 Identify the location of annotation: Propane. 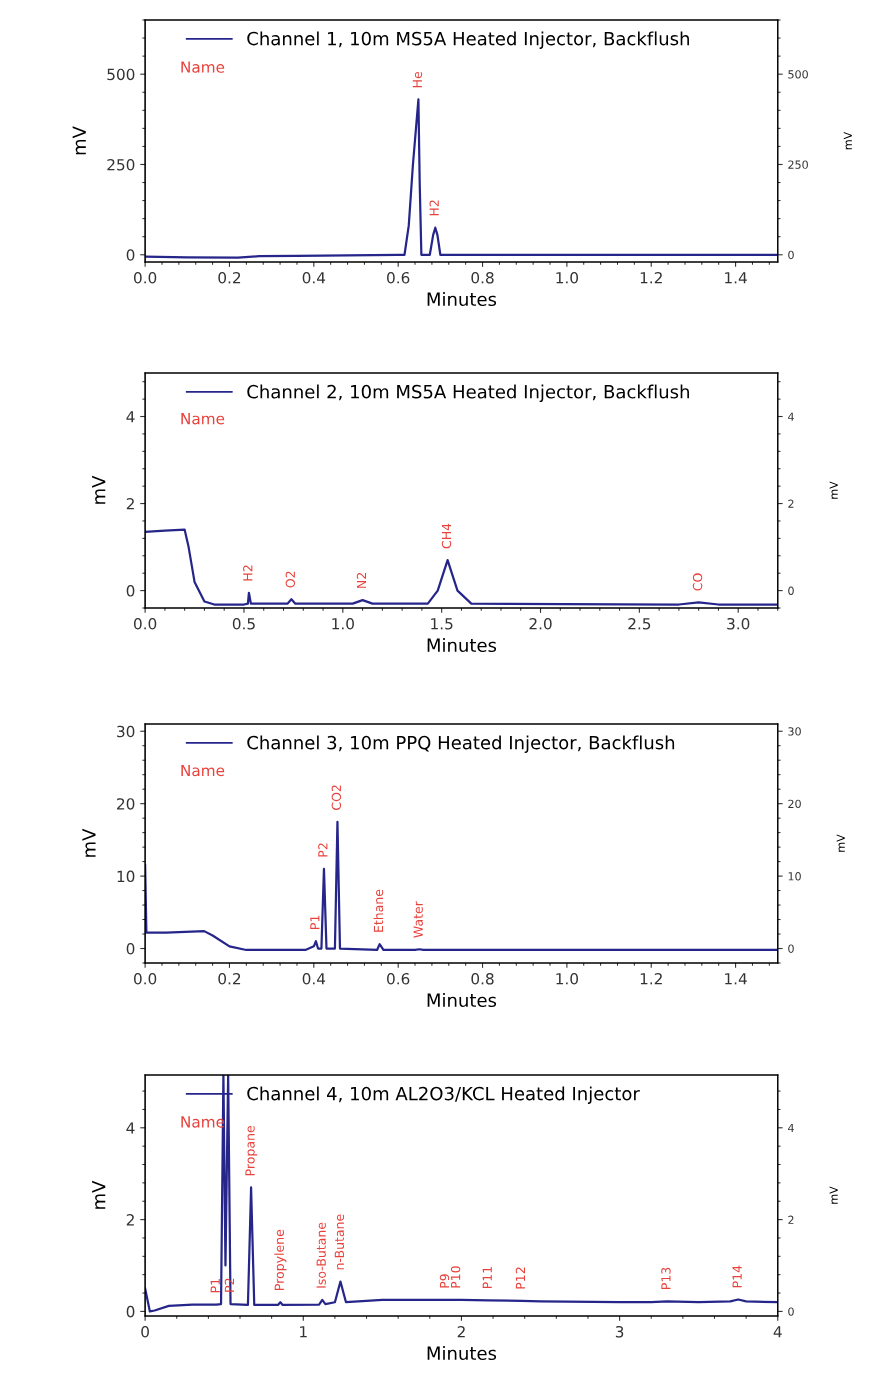
(251, 1150).